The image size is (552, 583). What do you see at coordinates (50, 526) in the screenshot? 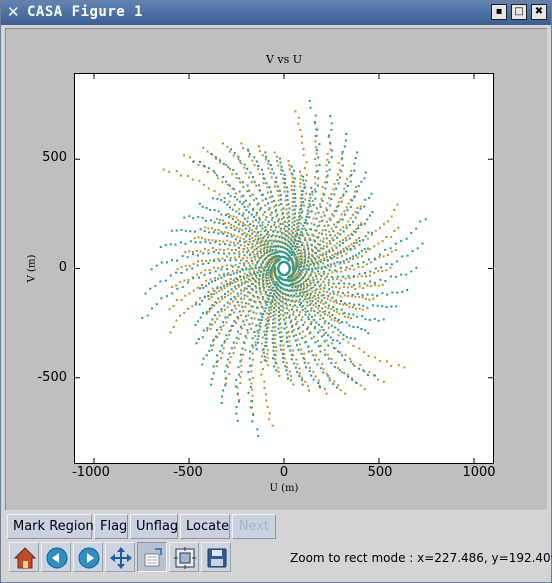
I see `mark-region-button: Mark Region` at bounding box center [50, 526].